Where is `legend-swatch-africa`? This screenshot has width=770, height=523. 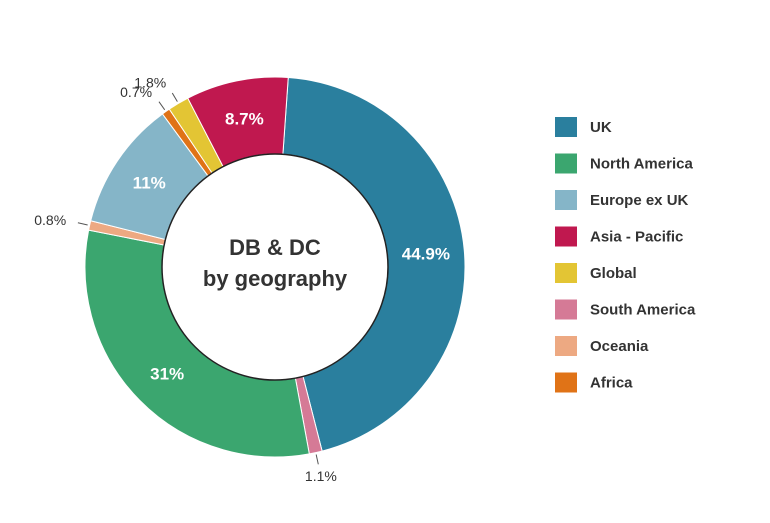
legend-swatch-africa is located at coordinates (566, 382).